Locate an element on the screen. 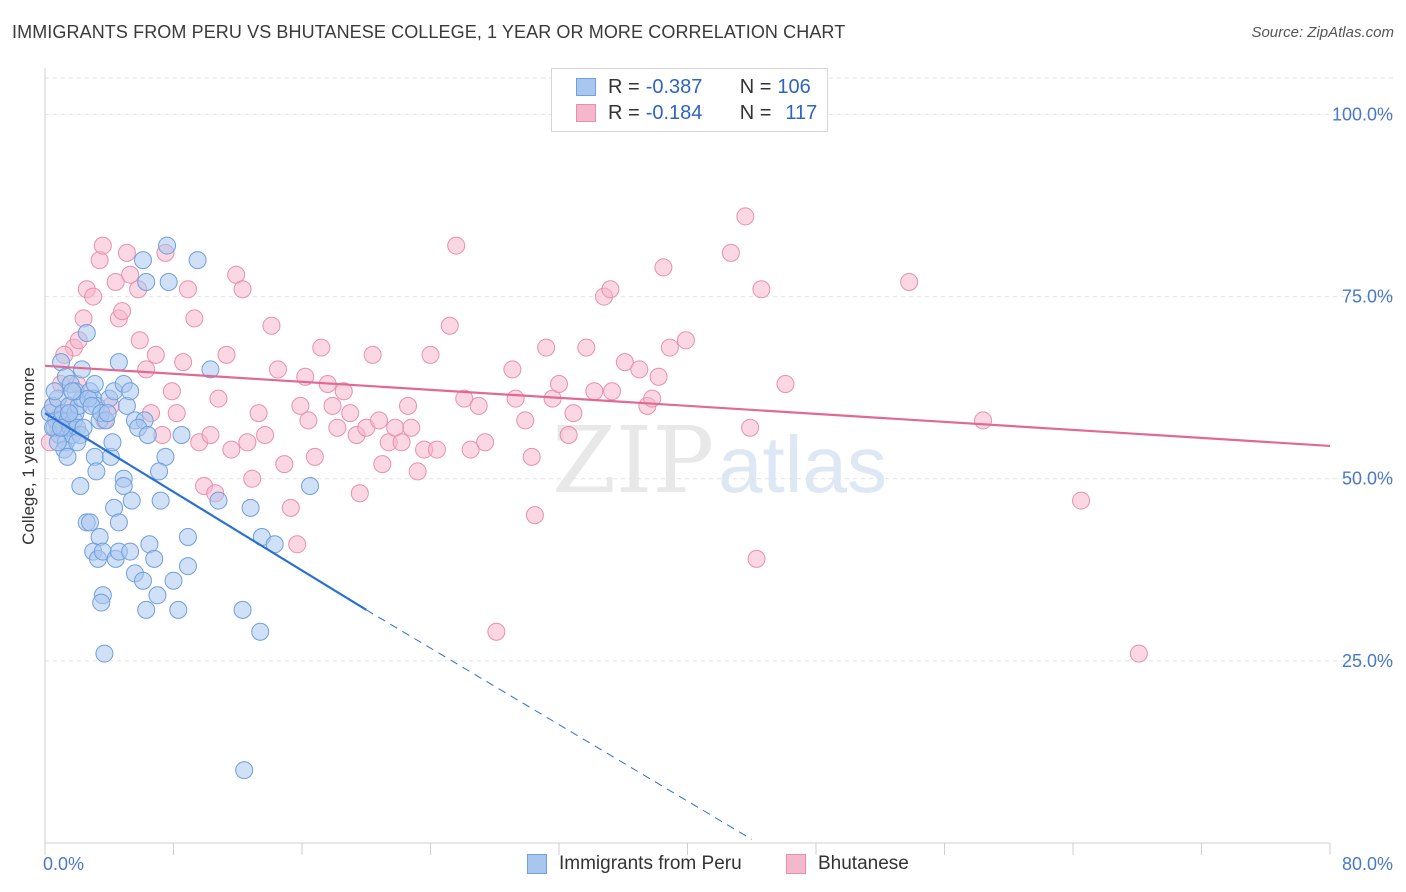  watermark-zip: ZIP is located at coordinates (633, 460).